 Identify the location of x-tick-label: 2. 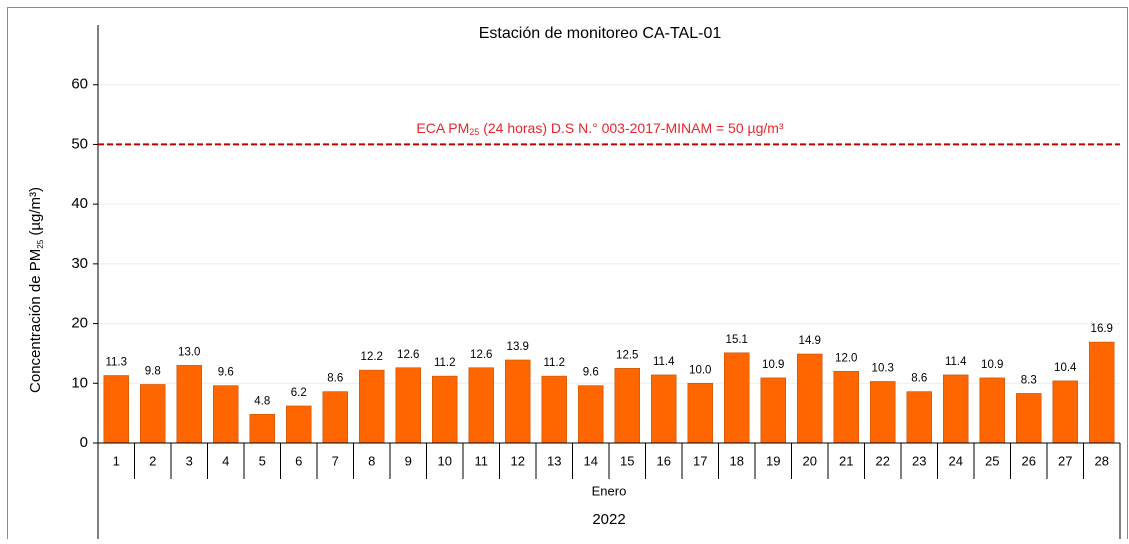
(152, 460).